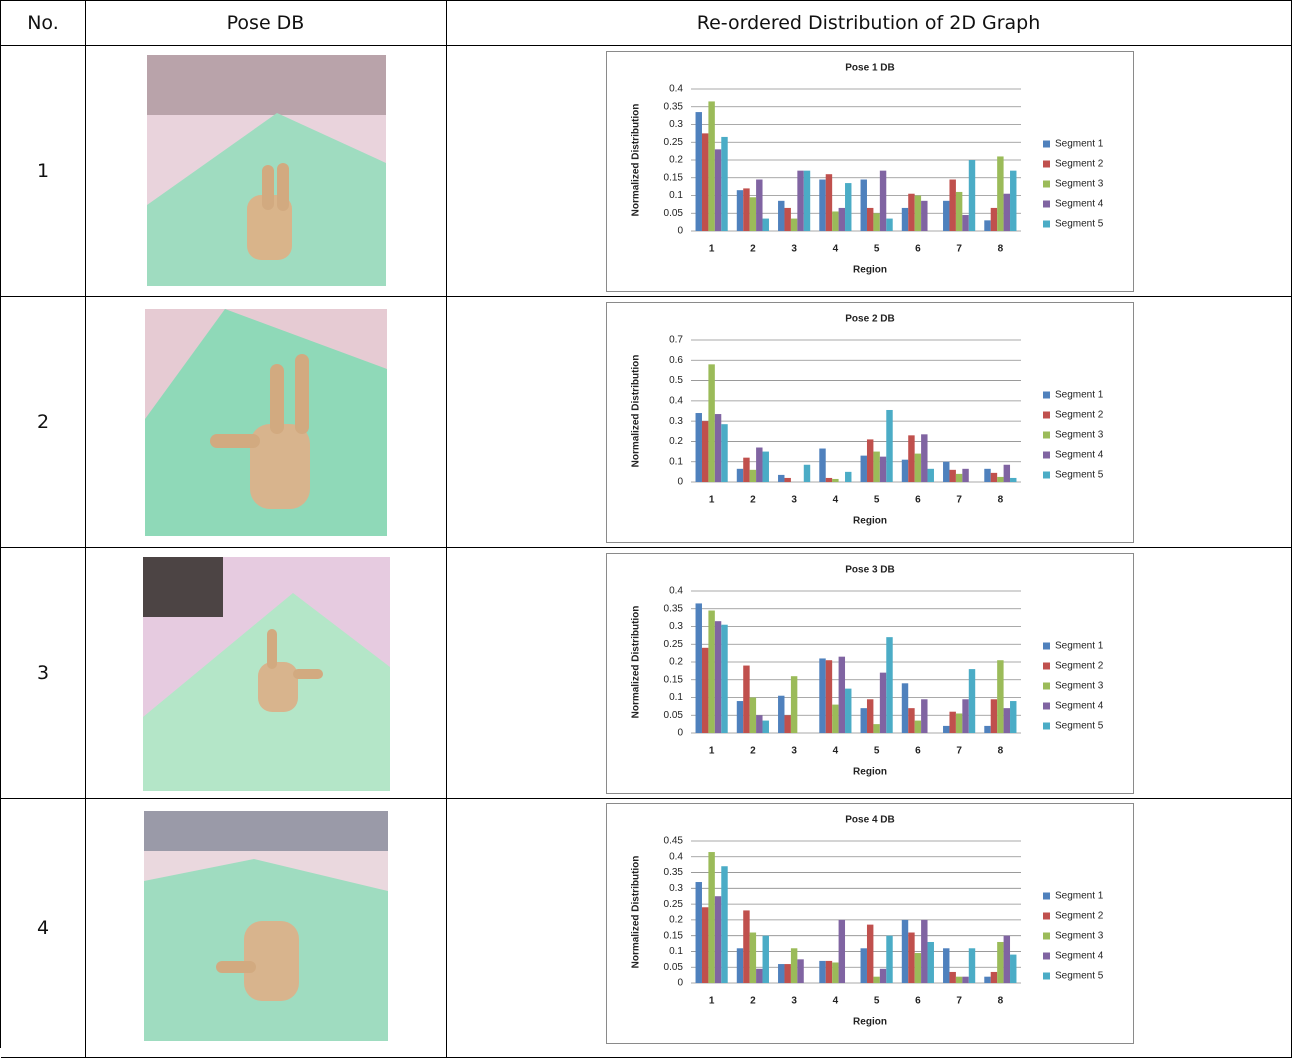  Describe the element at coordinates (43, 673) in the screenshot. I see `row-number: 3` at that location.